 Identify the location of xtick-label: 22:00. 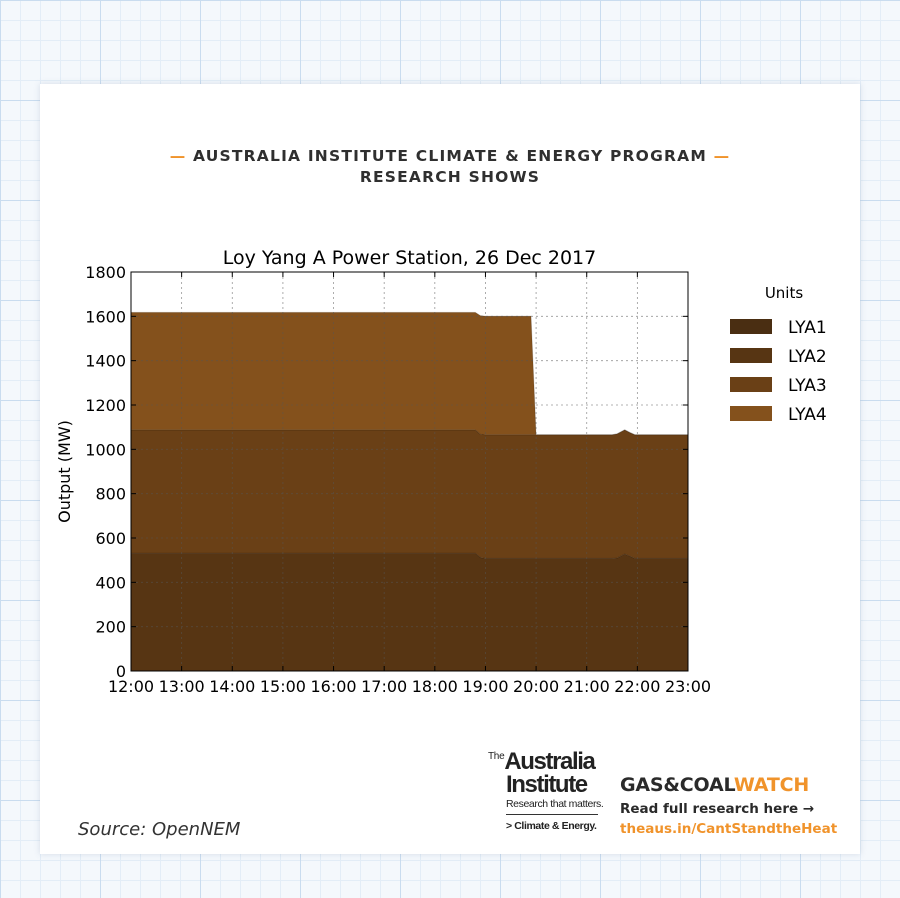
(637, 686).